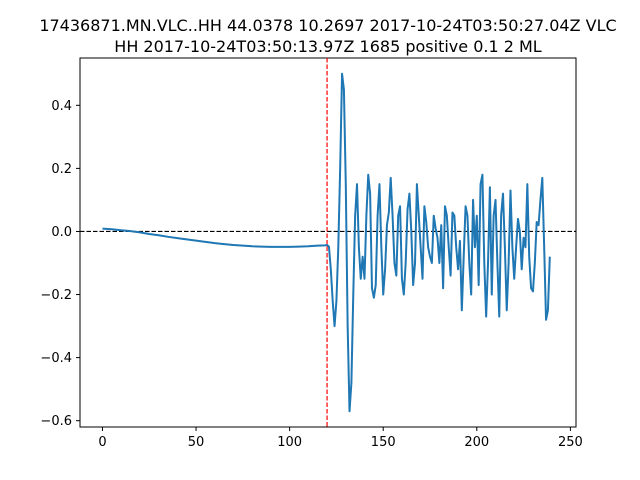 The height and width of the screenshot is (480, 640). What do you see at coordinates (102, 442) in the screenshot?
I see `x-tick-label: 0` at bounding box center [102, 442].